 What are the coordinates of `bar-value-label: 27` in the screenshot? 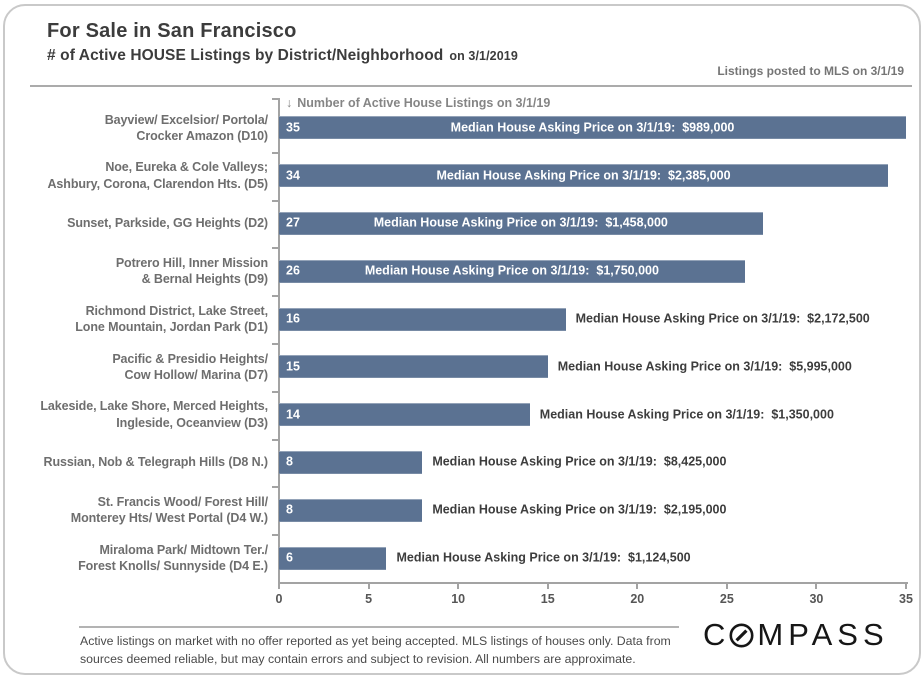 It's located at (293, 223).